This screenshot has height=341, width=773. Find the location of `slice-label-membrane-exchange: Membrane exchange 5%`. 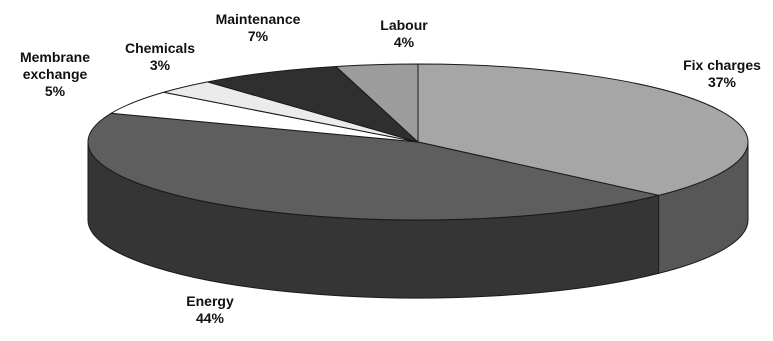

slice-label-membrane-exchange: Membrane exchange 5% is located at coordinates (55, 74).